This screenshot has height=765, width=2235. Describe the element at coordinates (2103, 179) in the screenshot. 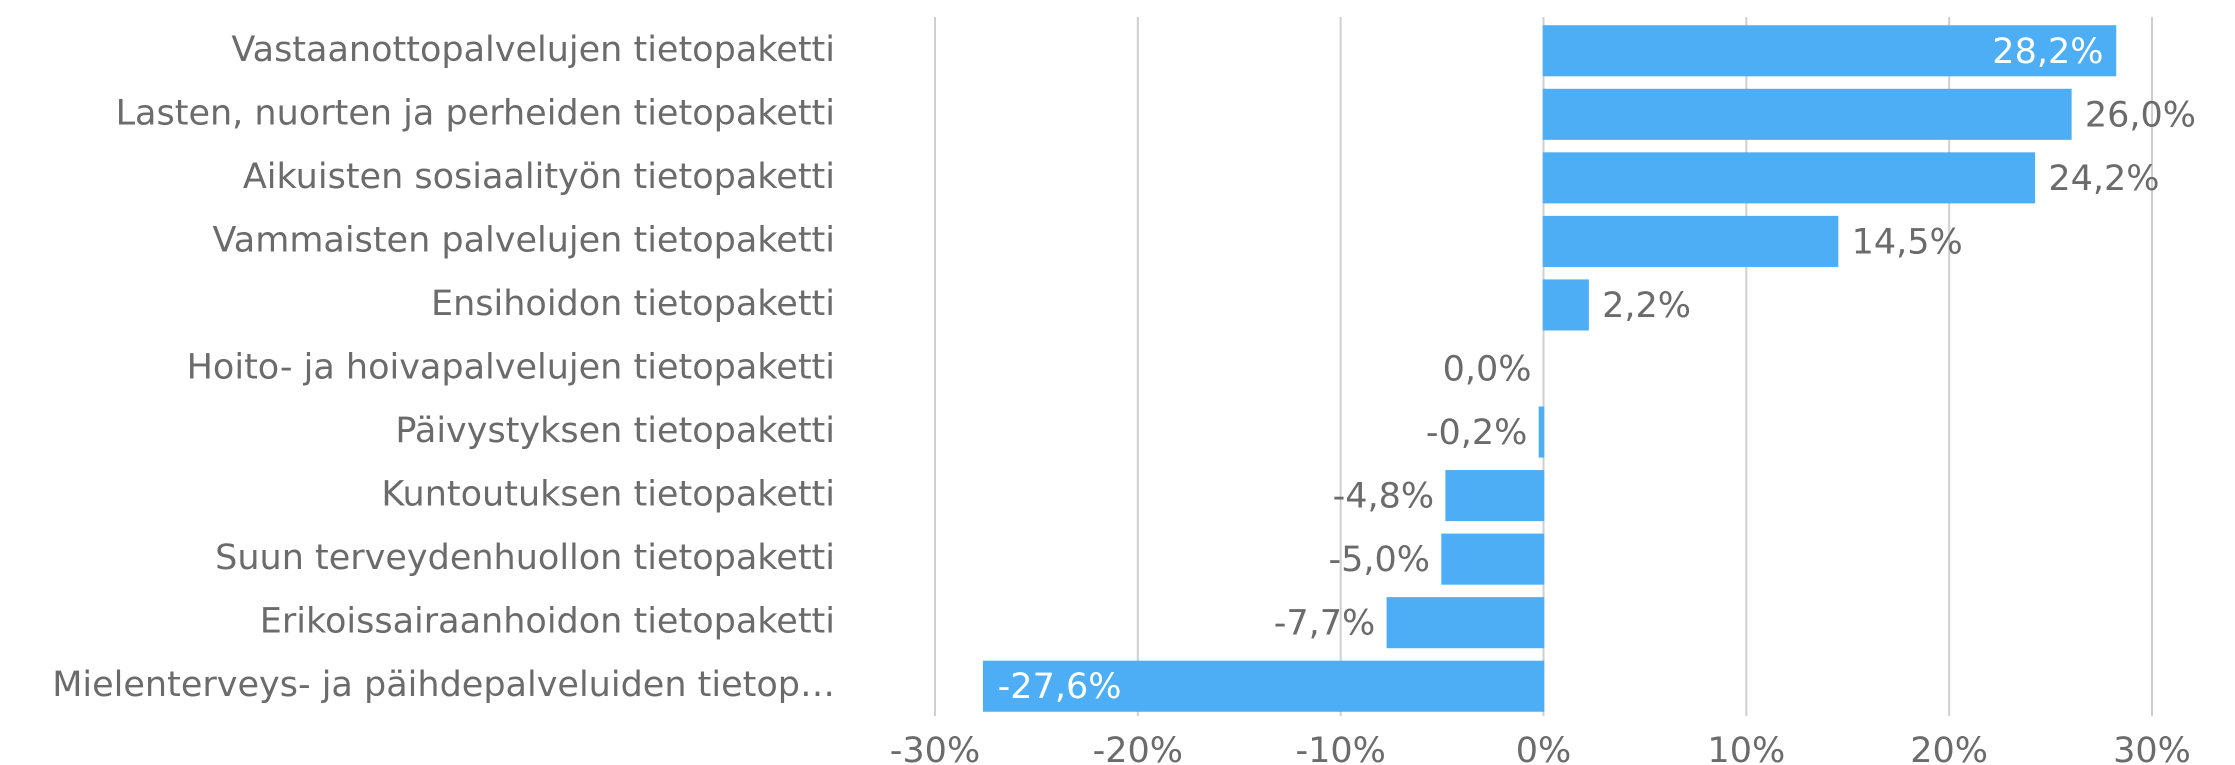

I see `value-label: 24,2%` at that location.